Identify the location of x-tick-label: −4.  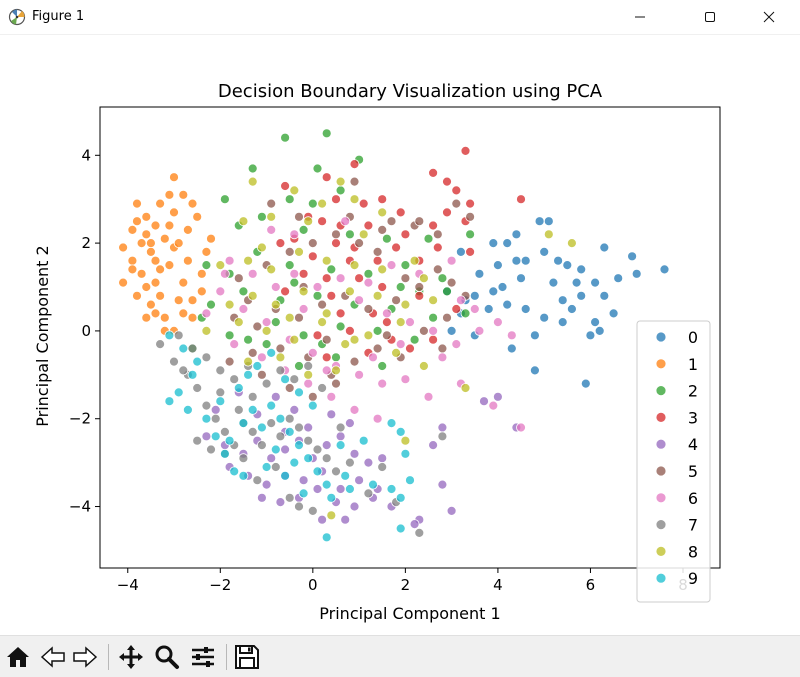
(128, 585).